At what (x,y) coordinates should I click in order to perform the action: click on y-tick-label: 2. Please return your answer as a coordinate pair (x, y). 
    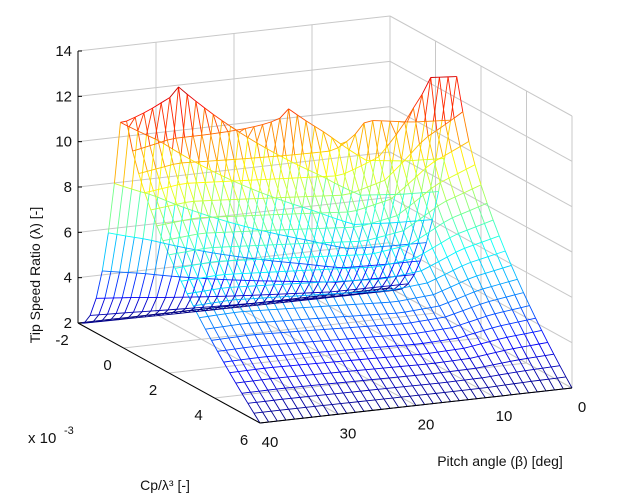
    Looking at the image, I should click on (153, 390).